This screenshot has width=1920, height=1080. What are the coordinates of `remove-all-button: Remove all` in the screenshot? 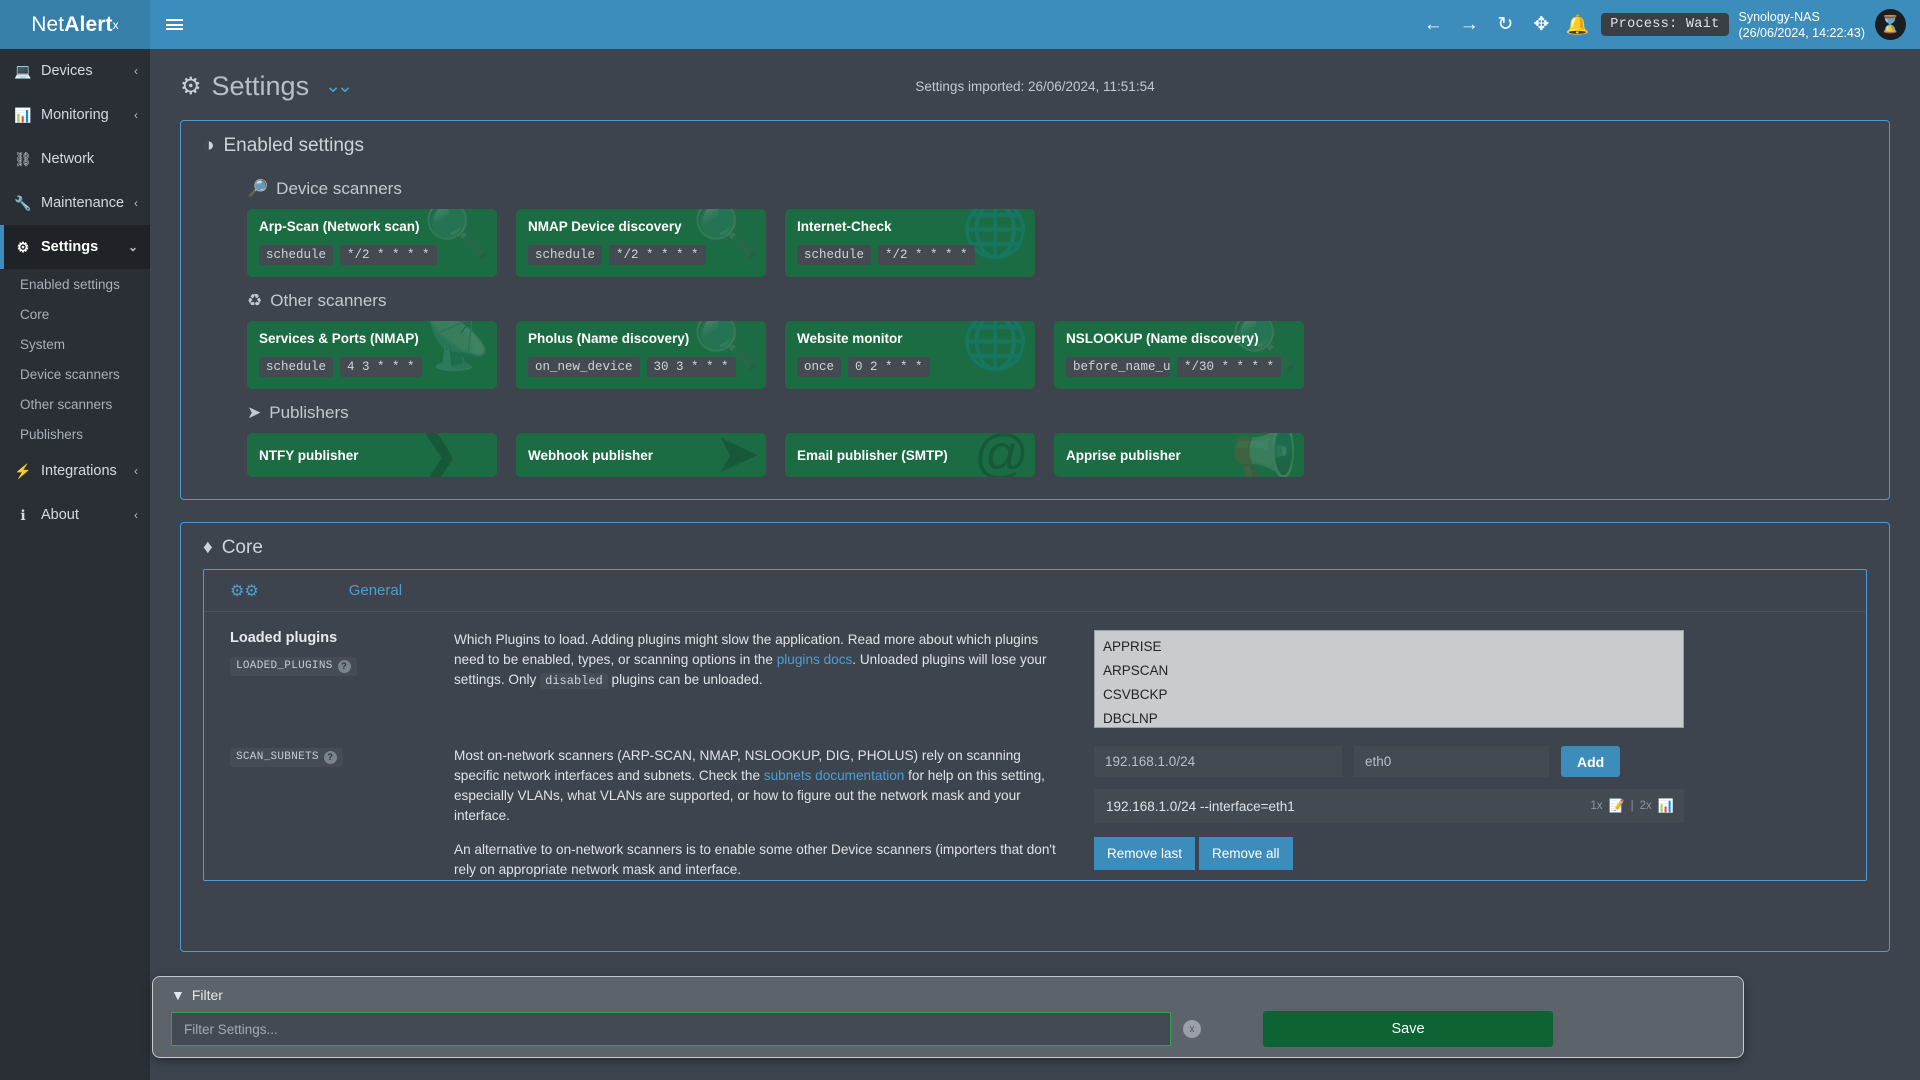 It's located at (1246, 853).